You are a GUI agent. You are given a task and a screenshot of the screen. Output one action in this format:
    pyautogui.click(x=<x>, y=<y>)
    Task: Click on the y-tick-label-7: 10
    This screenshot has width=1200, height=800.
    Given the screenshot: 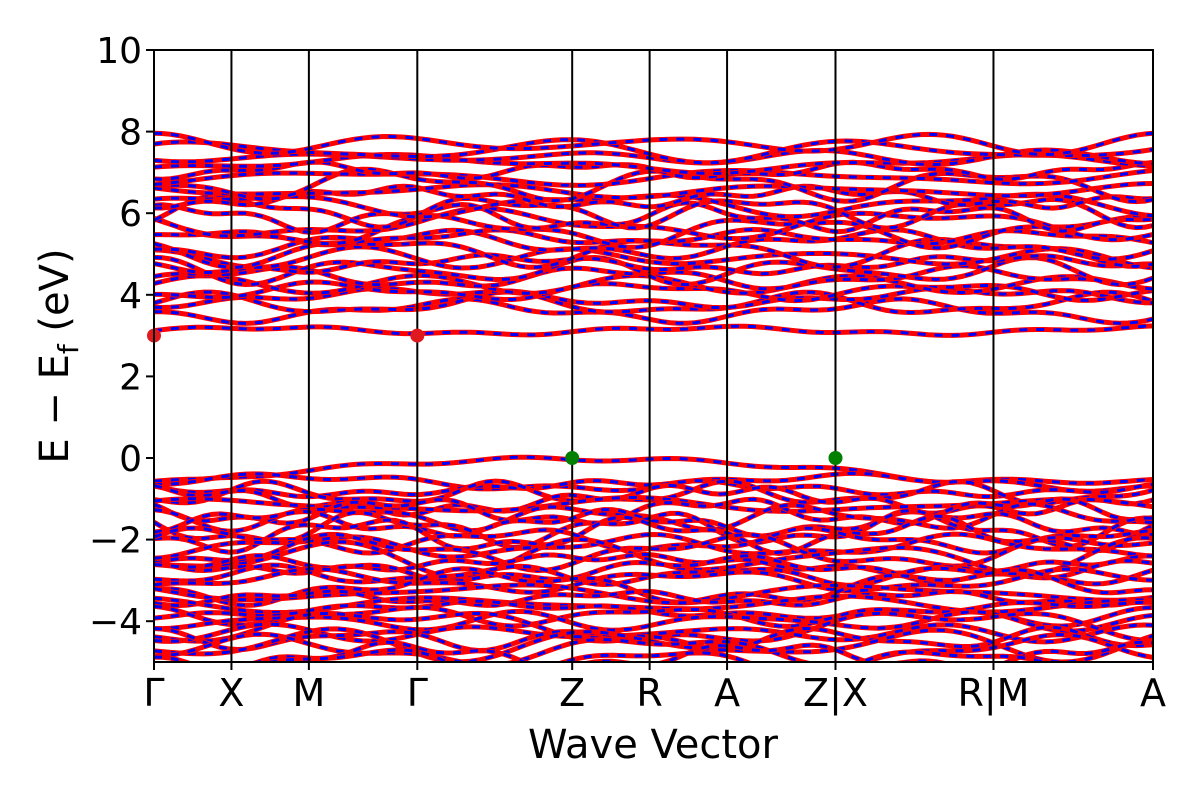 What is the action you would take?
    pyautogui.click(x=119, y=51)
    